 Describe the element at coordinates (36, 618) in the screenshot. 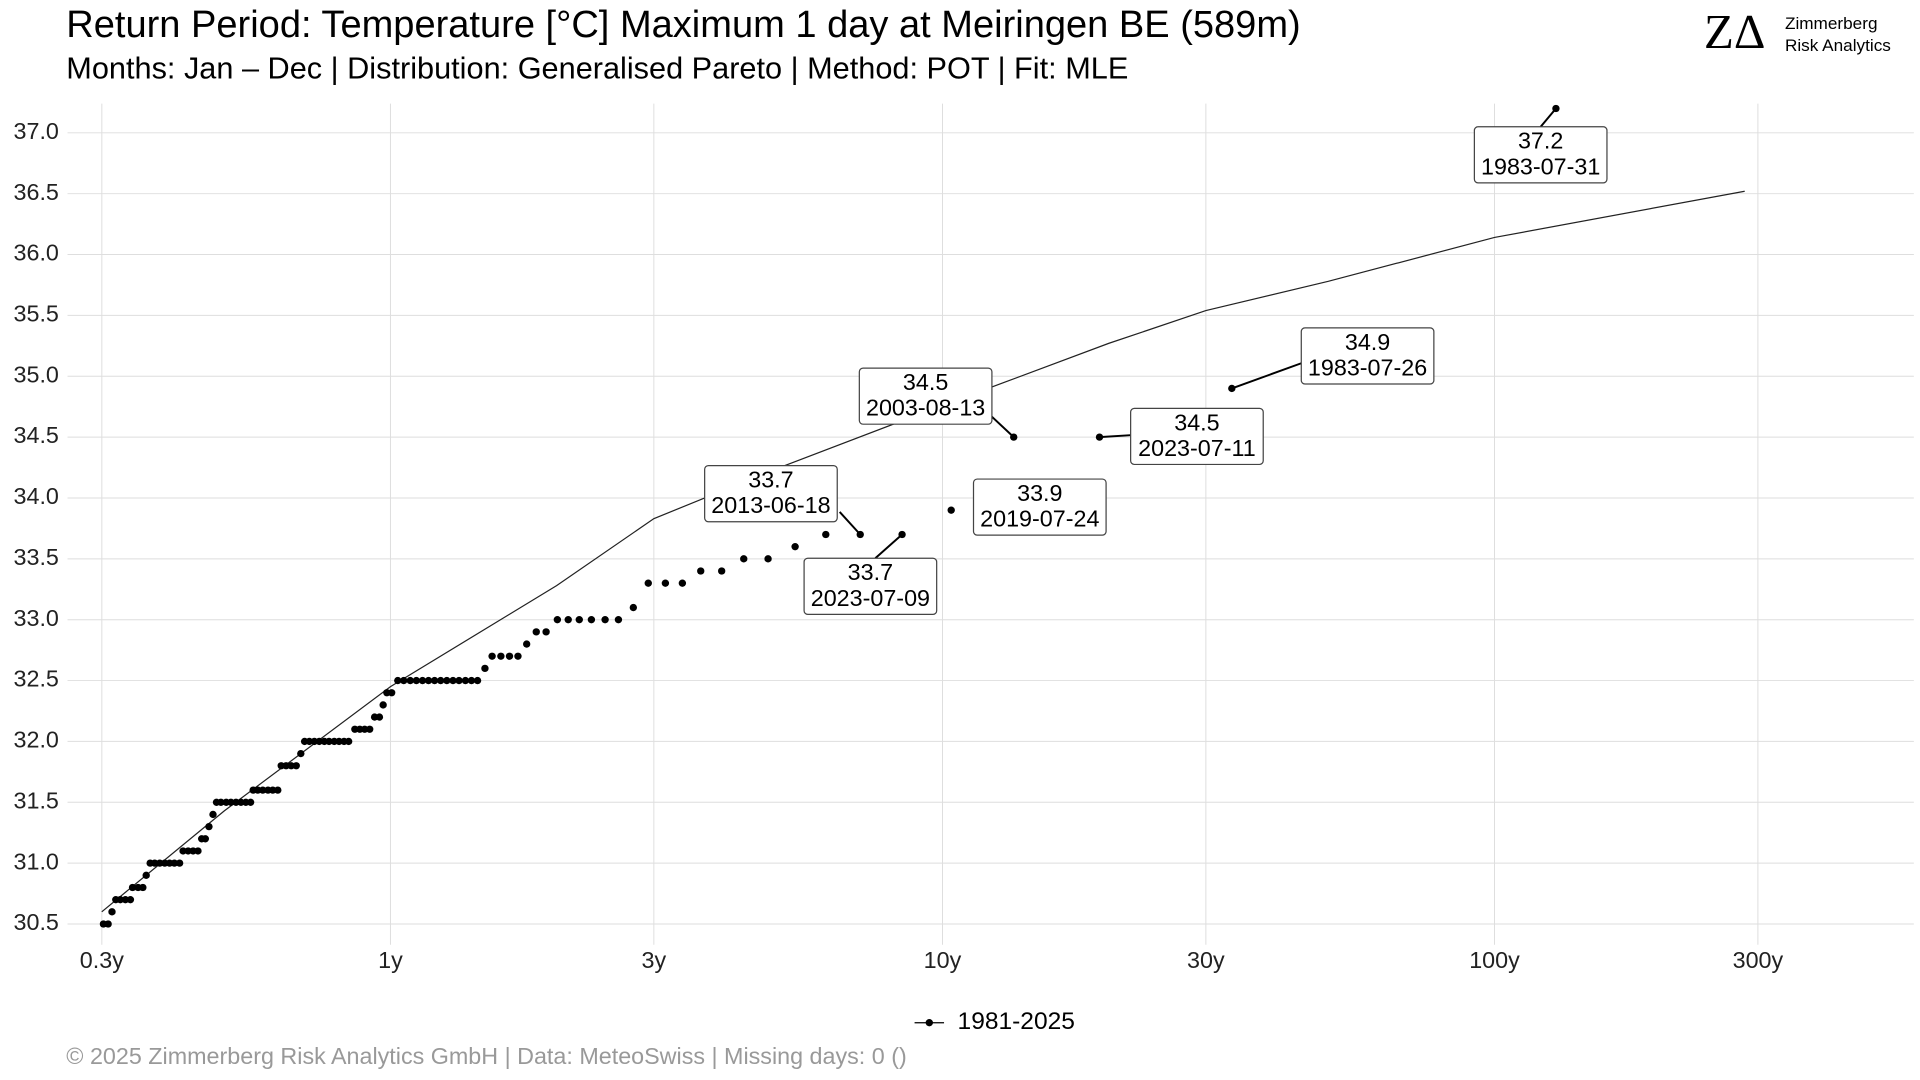

I see `y-tick-label: 33.0` at that location.